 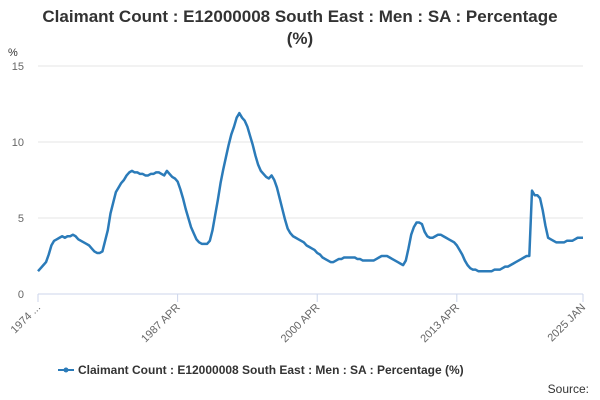 I want to click on y-tick-label: 0, so click(x=21, y=295).